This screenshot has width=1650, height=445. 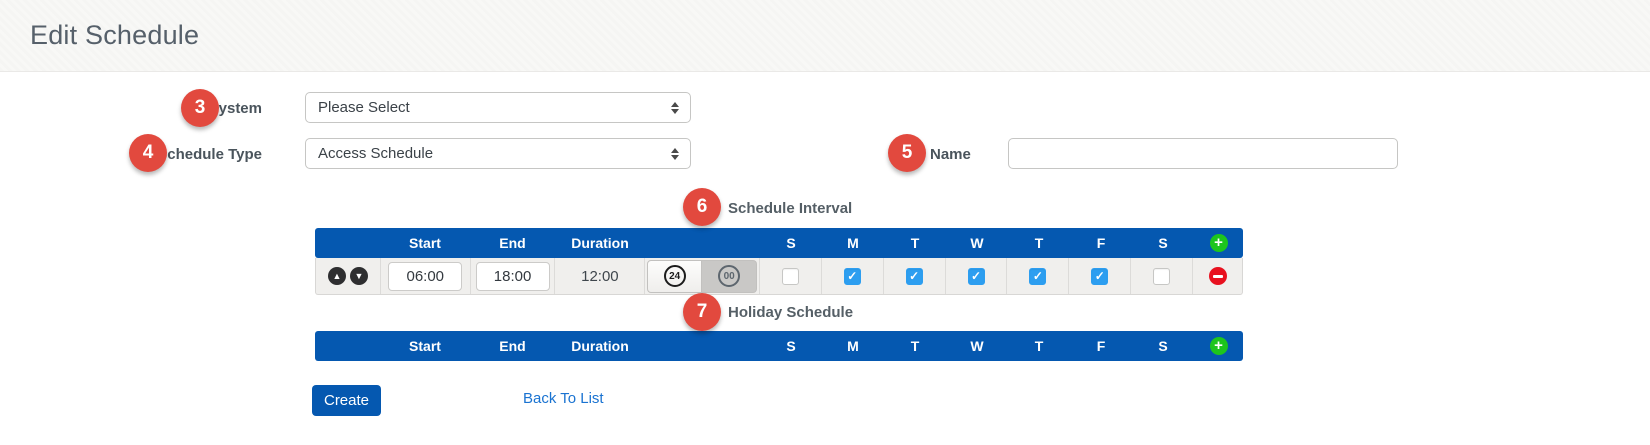 What do you see at coordinates (512, 276) in the screenshot?
I see `end-time-input` at bounding box center [512, 276].